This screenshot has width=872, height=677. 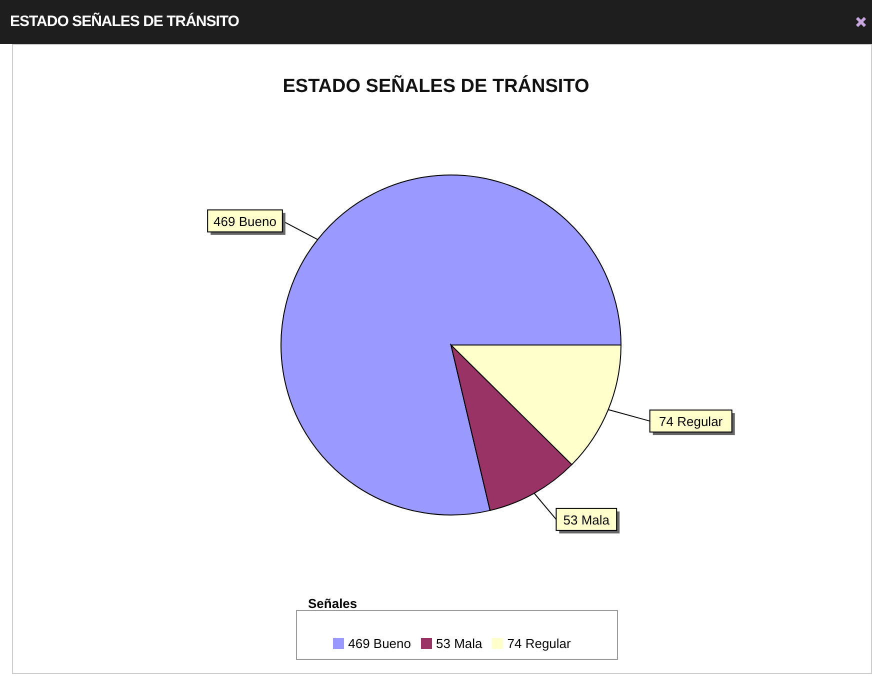 I want to click on slice-label: 53 Mala, so click(x=586, y=520).